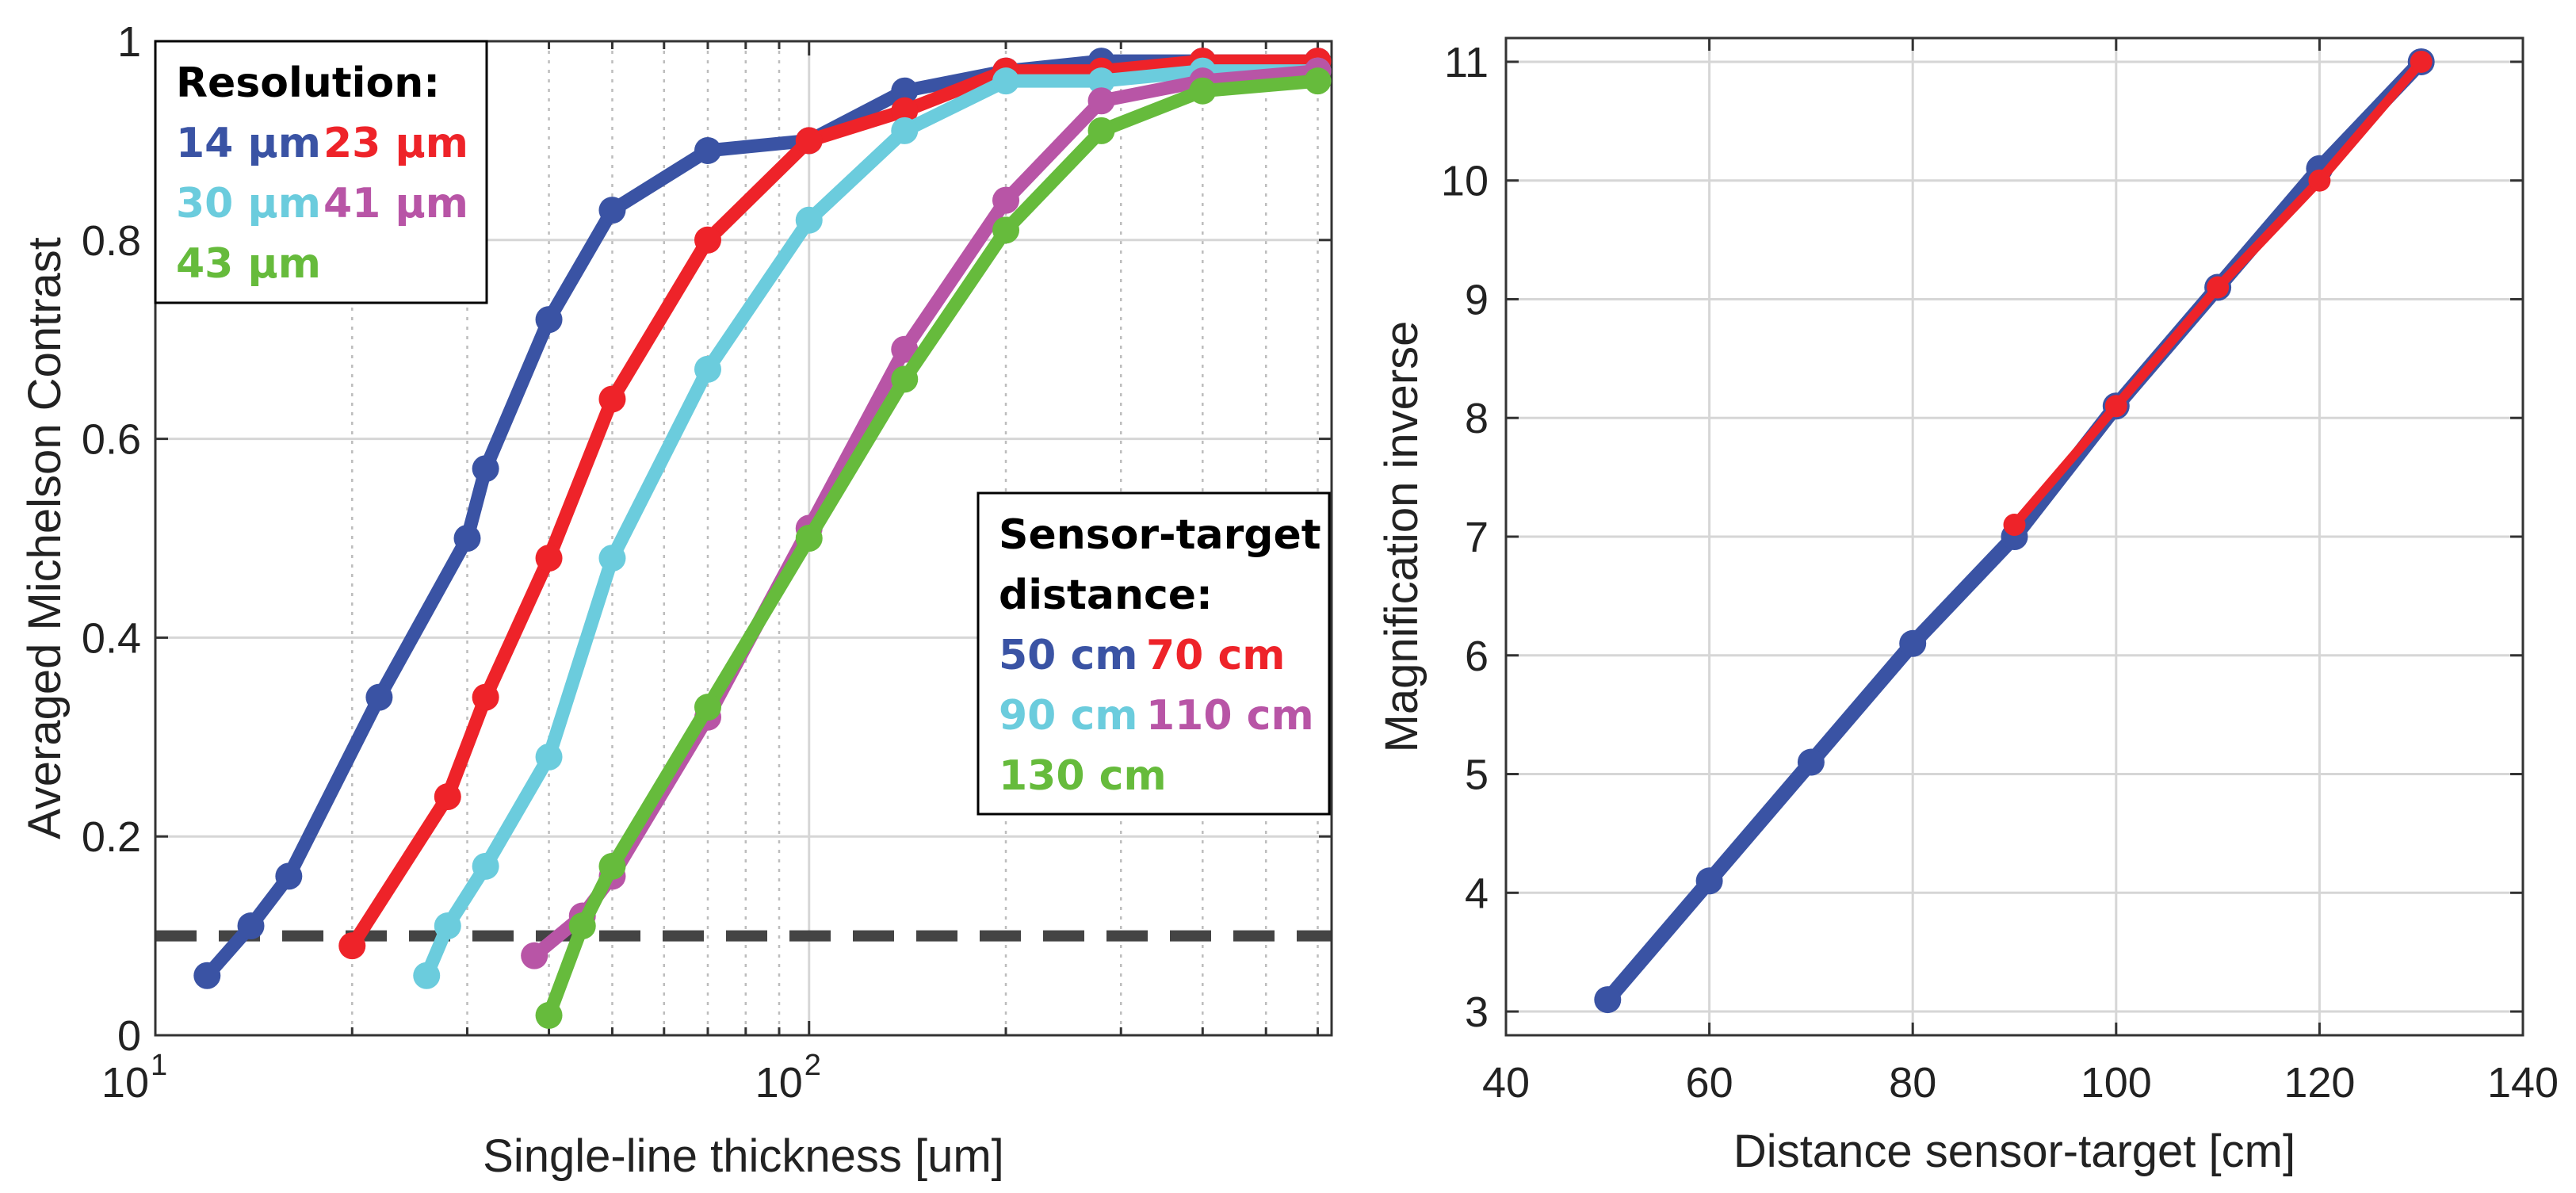 Image resolution: width=2576 pixels, height=1193 pixels. Describe the element at coordinates (1477, 537) in the screenshot. I see `y-tick-label: 7` at that location.